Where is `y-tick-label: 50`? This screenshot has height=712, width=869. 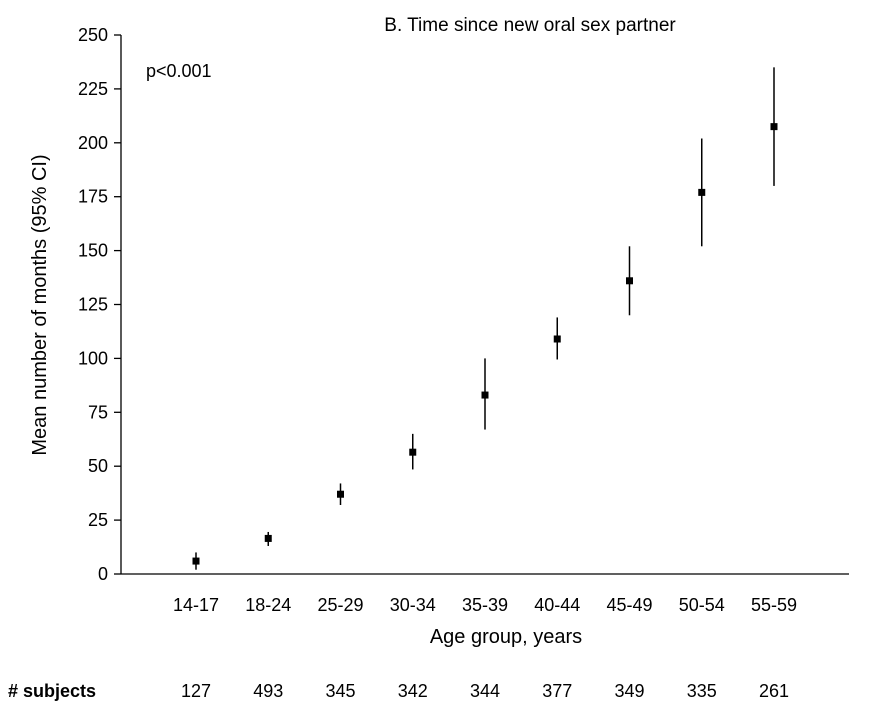 y-tick-label: 50 is located at coordinates (98, 466).